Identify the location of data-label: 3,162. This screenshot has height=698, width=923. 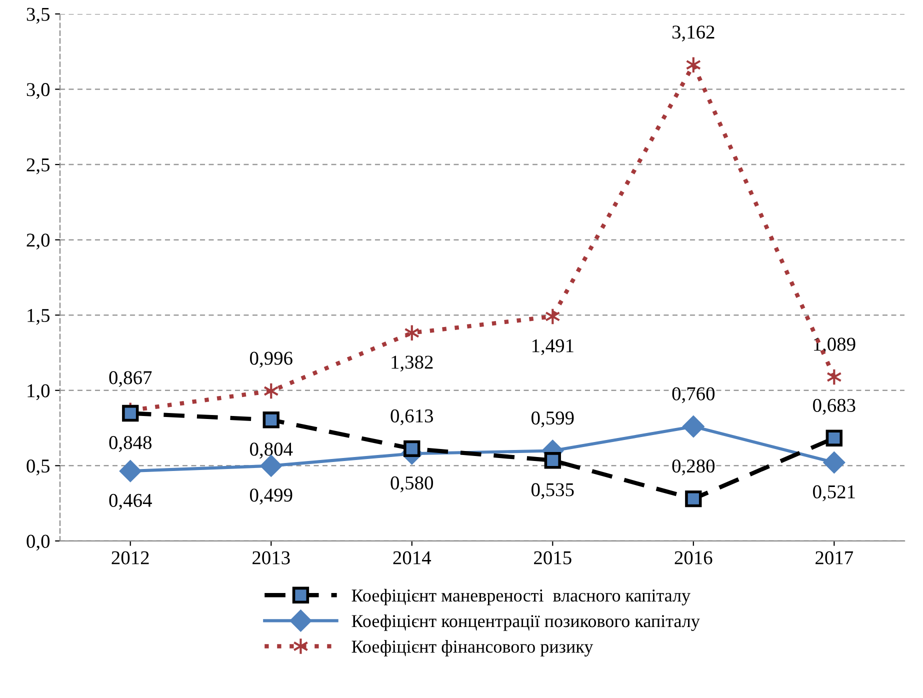
(693, 34).